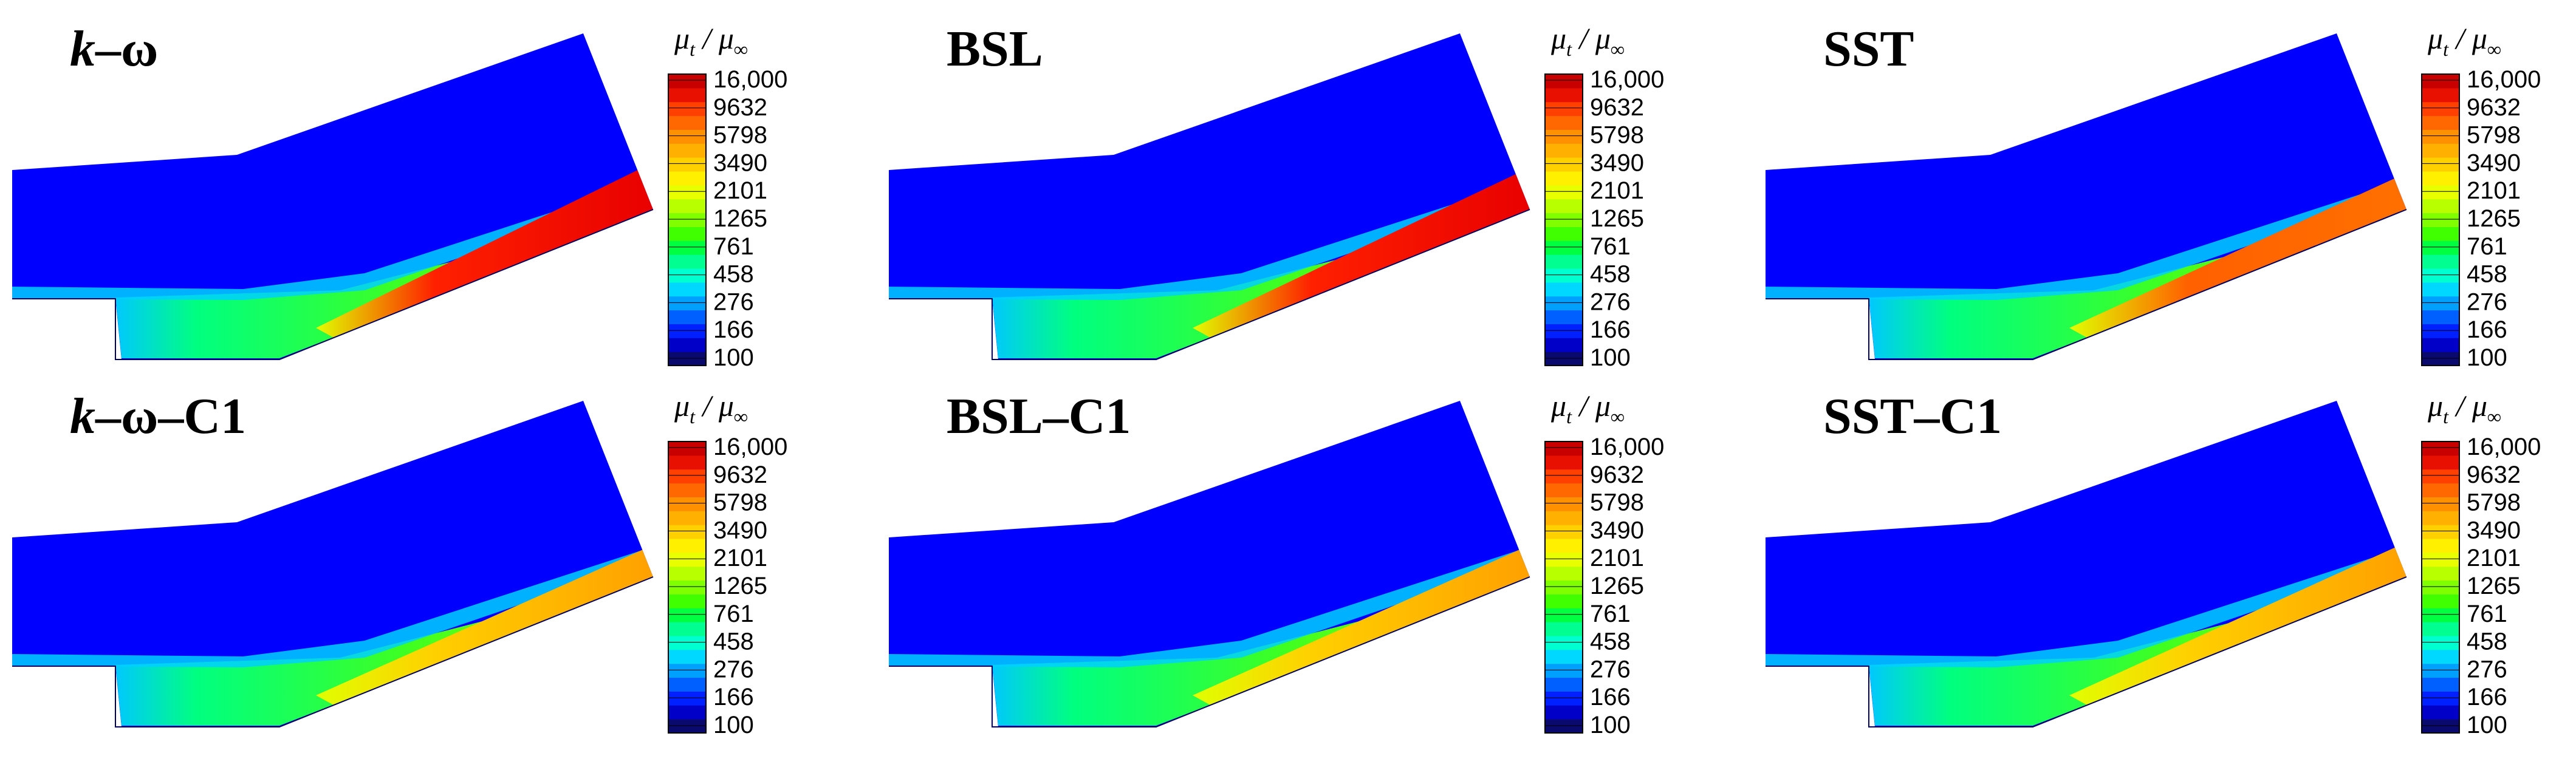 This screenshot has width=2576, height=770. I want to click on panel-title: k–ω–C1, so click(158, 416).